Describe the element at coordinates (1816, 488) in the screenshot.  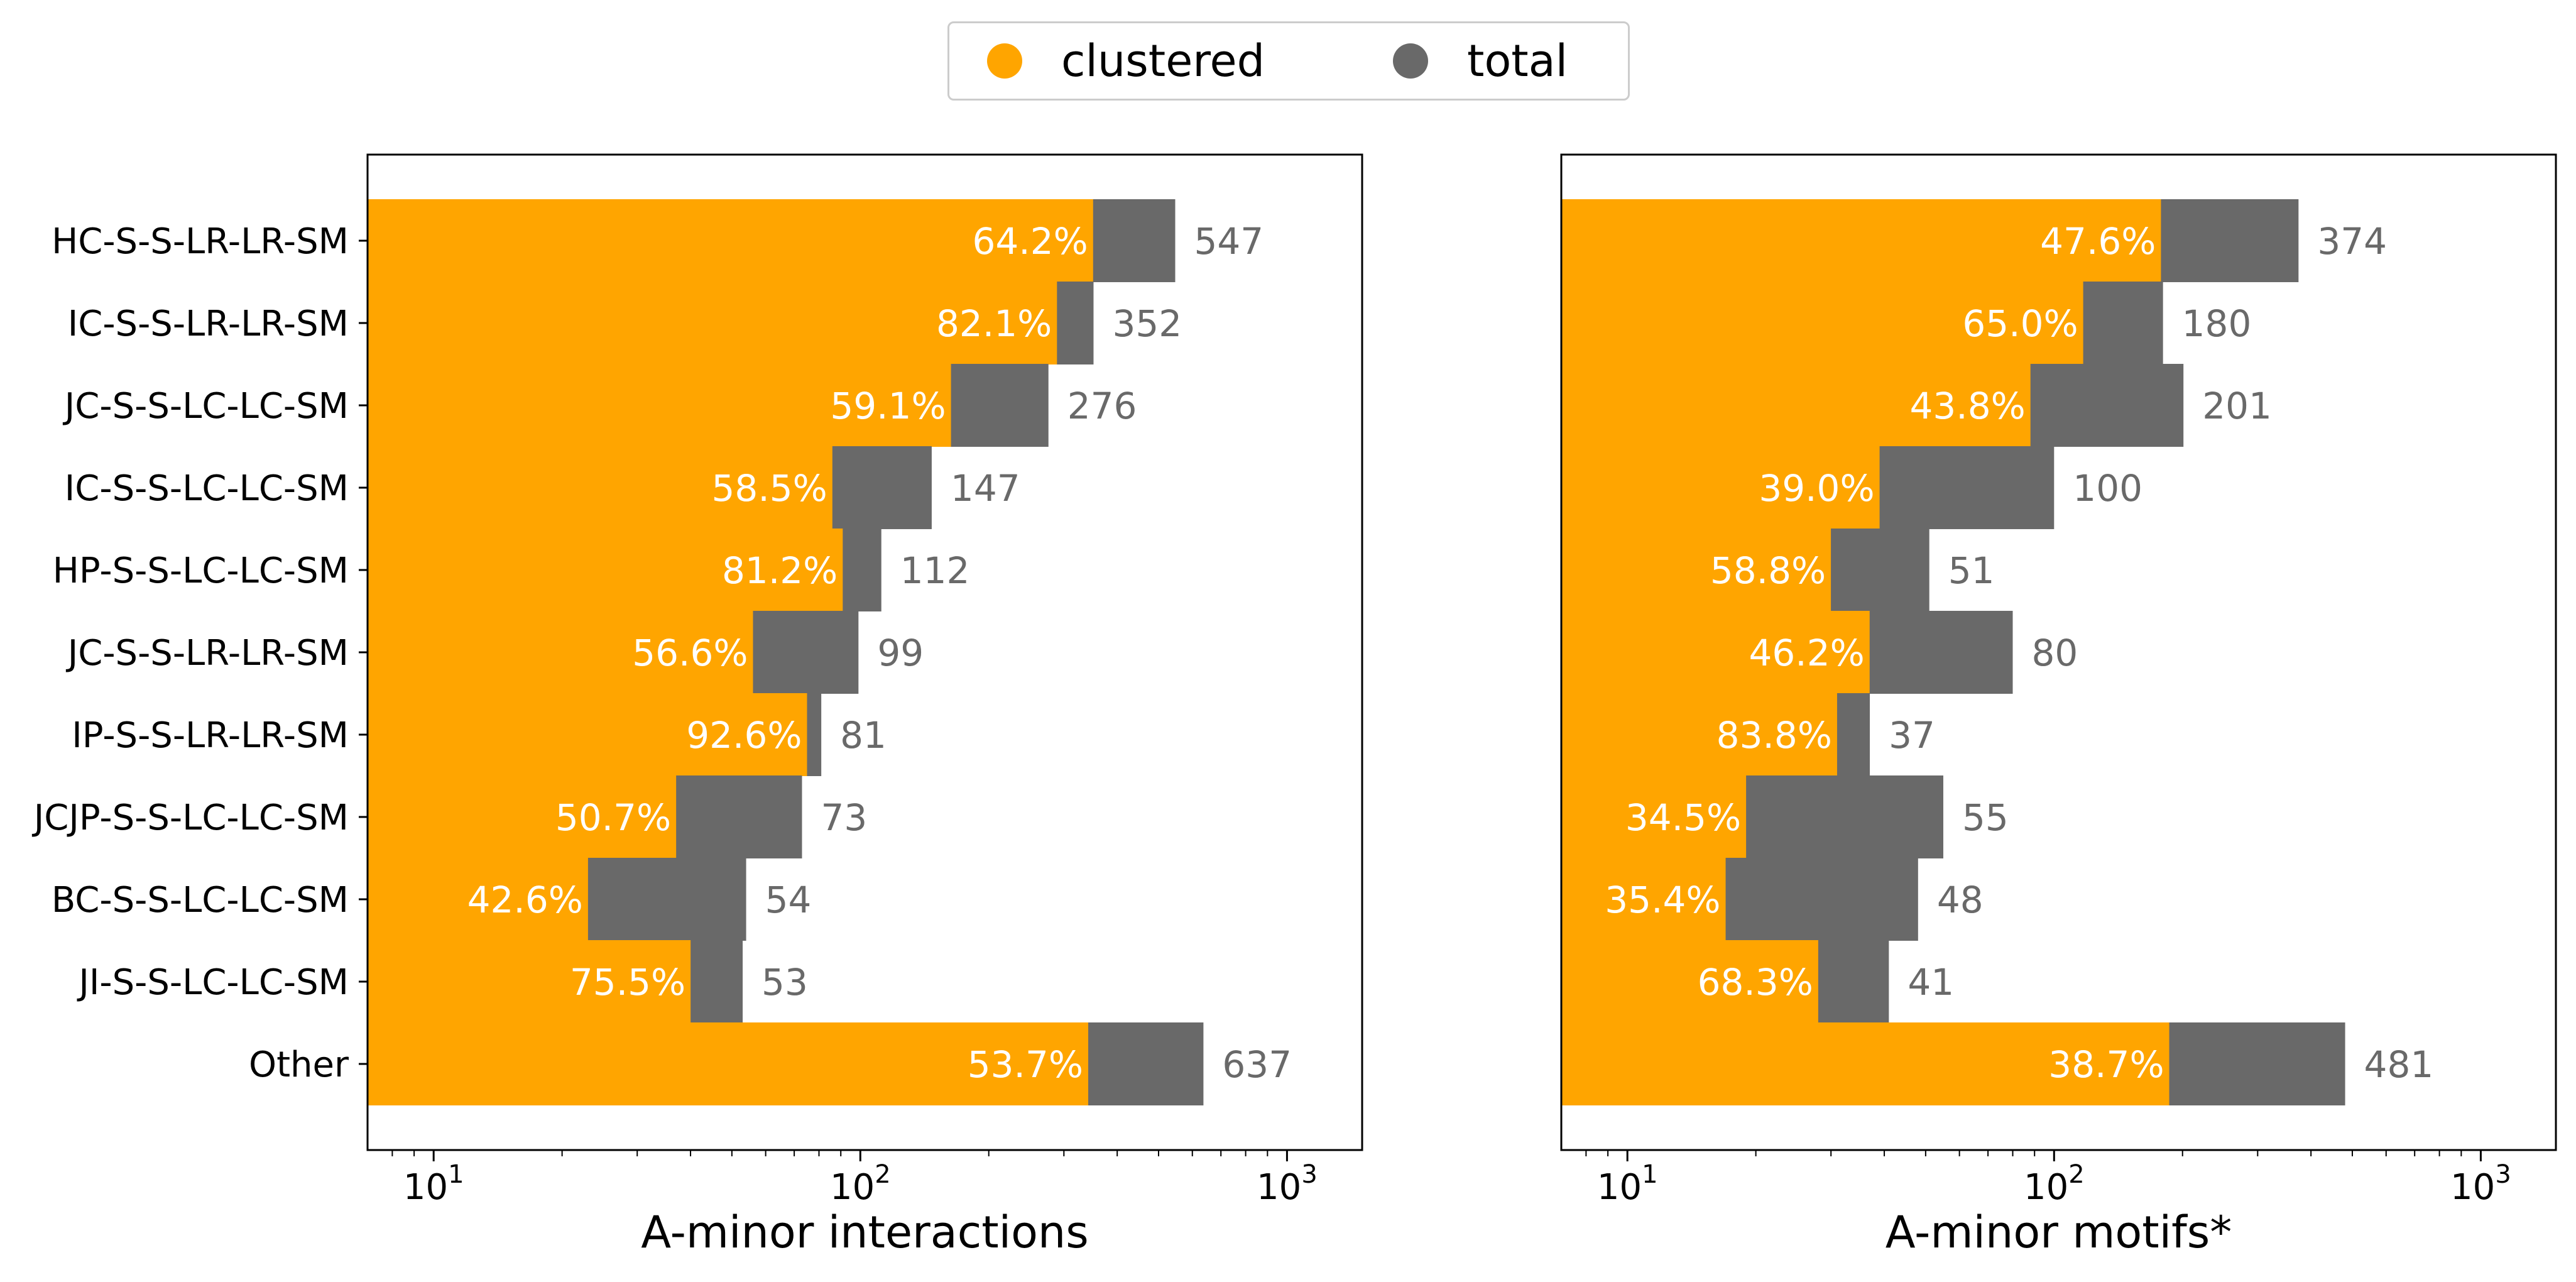
I see `bar-percent-label: 39.0%` at that location.